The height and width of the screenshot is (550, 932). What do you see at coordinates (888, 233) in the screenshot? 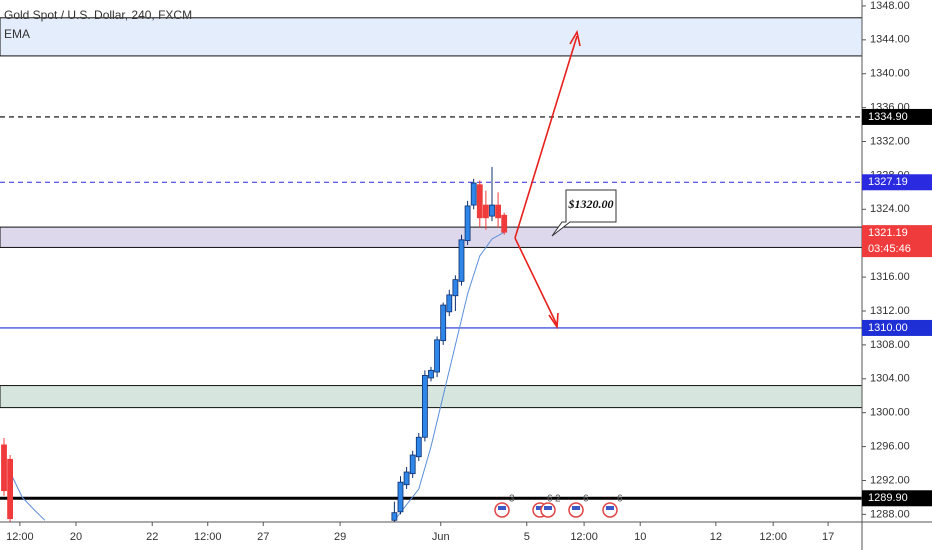
I see `last-price-label: 1321.19` at bounding box center [888, 233].